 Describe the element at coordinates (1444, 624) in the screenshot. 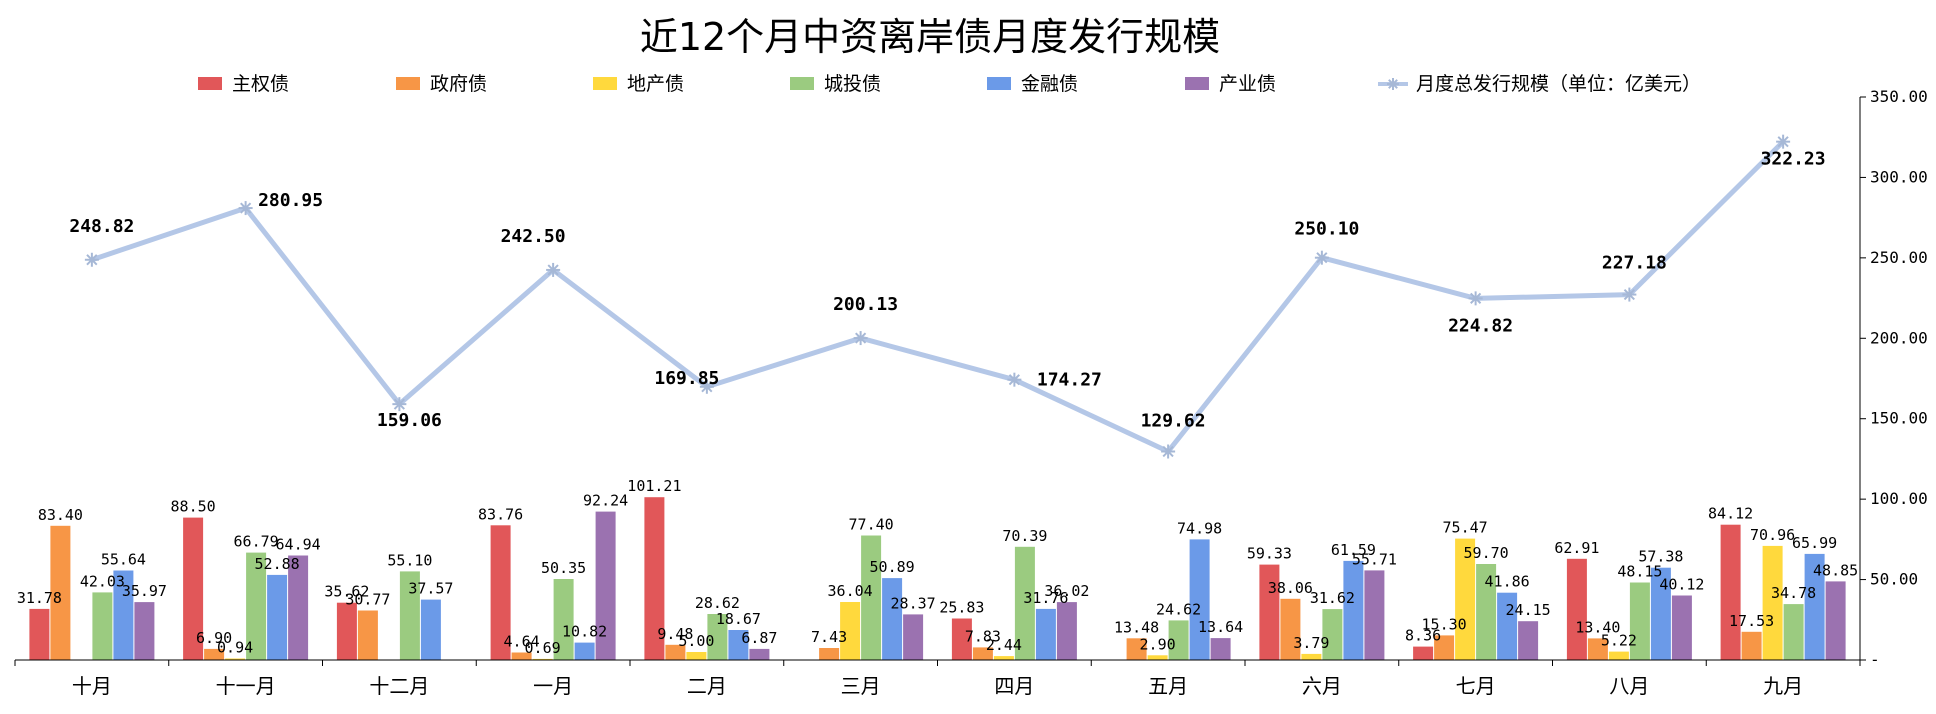

I see `bar-label-1-9: 15.30` at that location.